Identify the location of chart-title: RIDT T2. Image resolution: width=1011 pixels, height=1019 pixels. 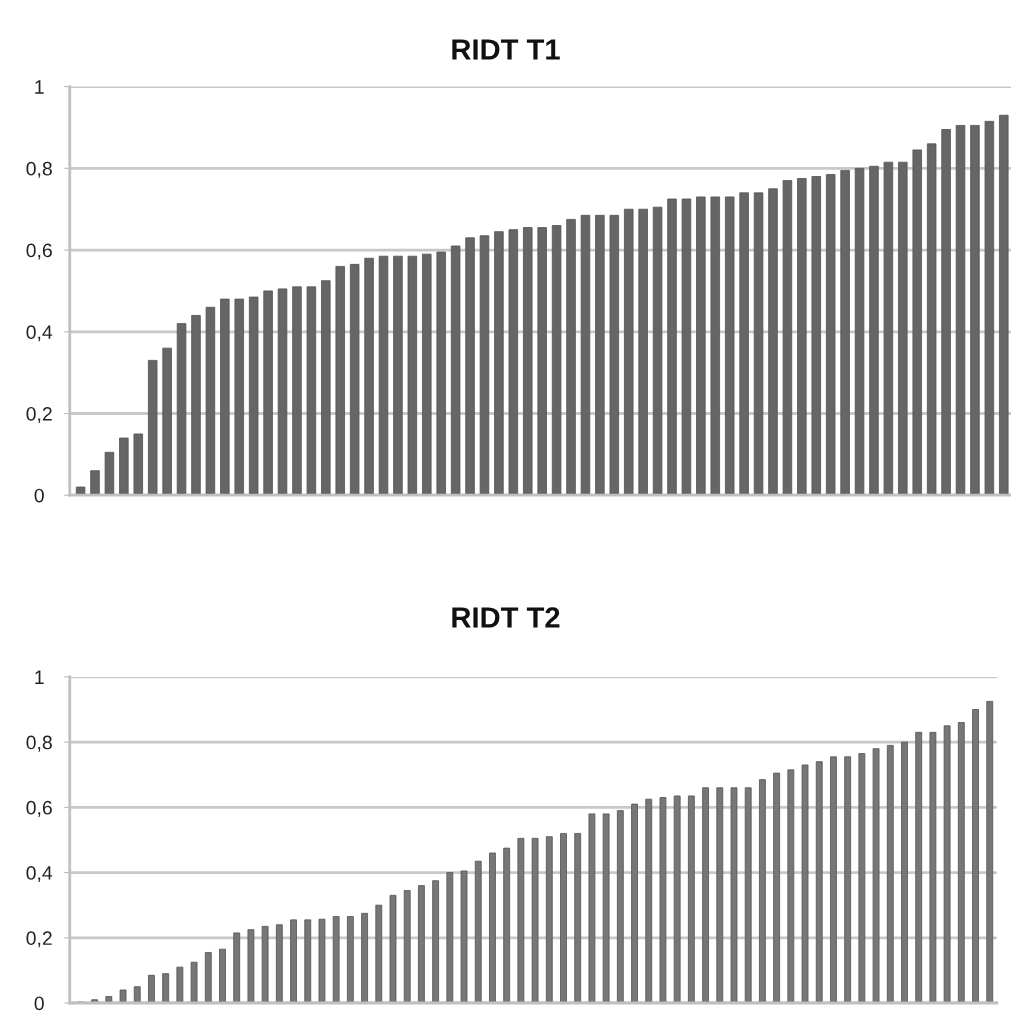
(506, 617).